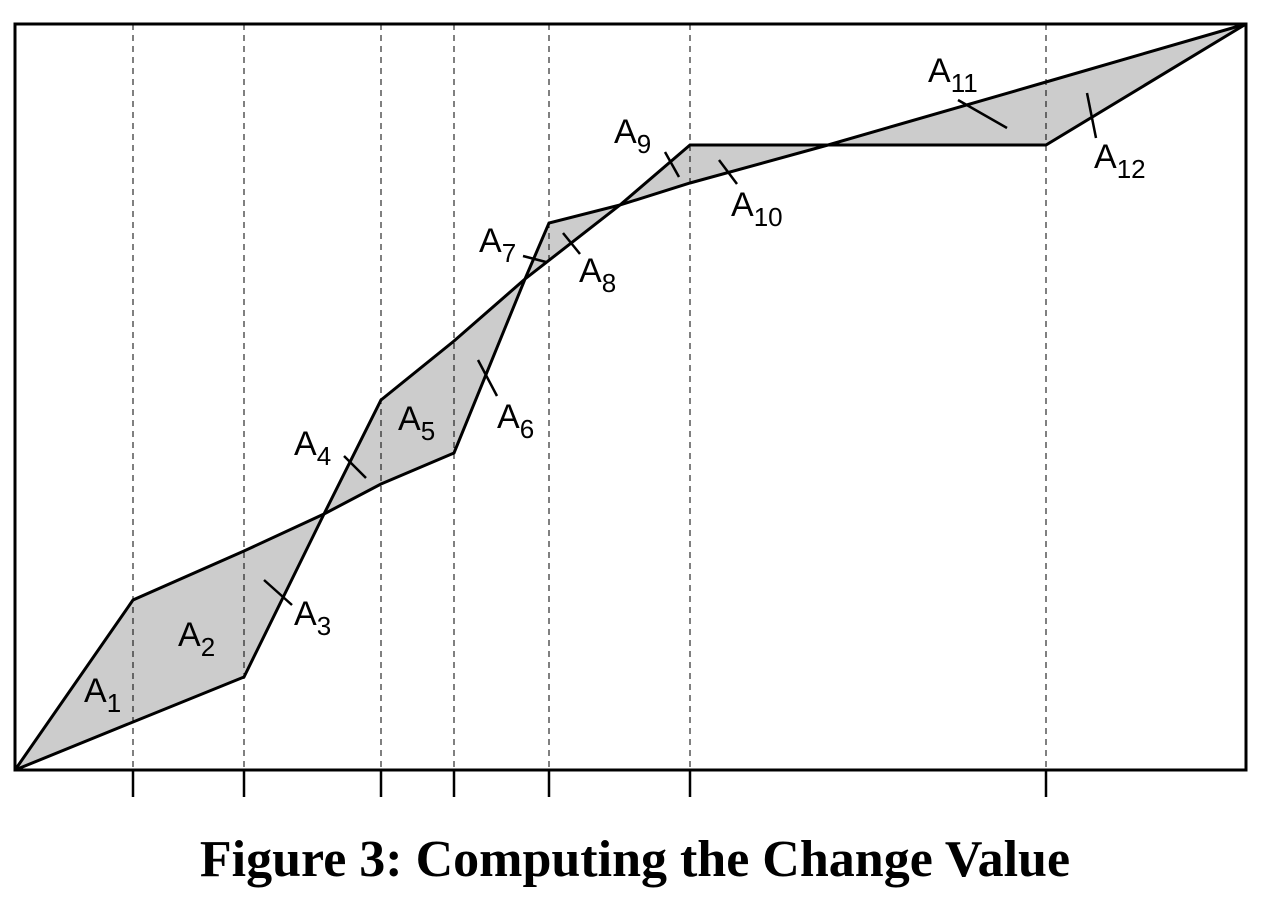 This screenshot has width=1270, height=914. I want to click on leader-a8, so click(571, 243).